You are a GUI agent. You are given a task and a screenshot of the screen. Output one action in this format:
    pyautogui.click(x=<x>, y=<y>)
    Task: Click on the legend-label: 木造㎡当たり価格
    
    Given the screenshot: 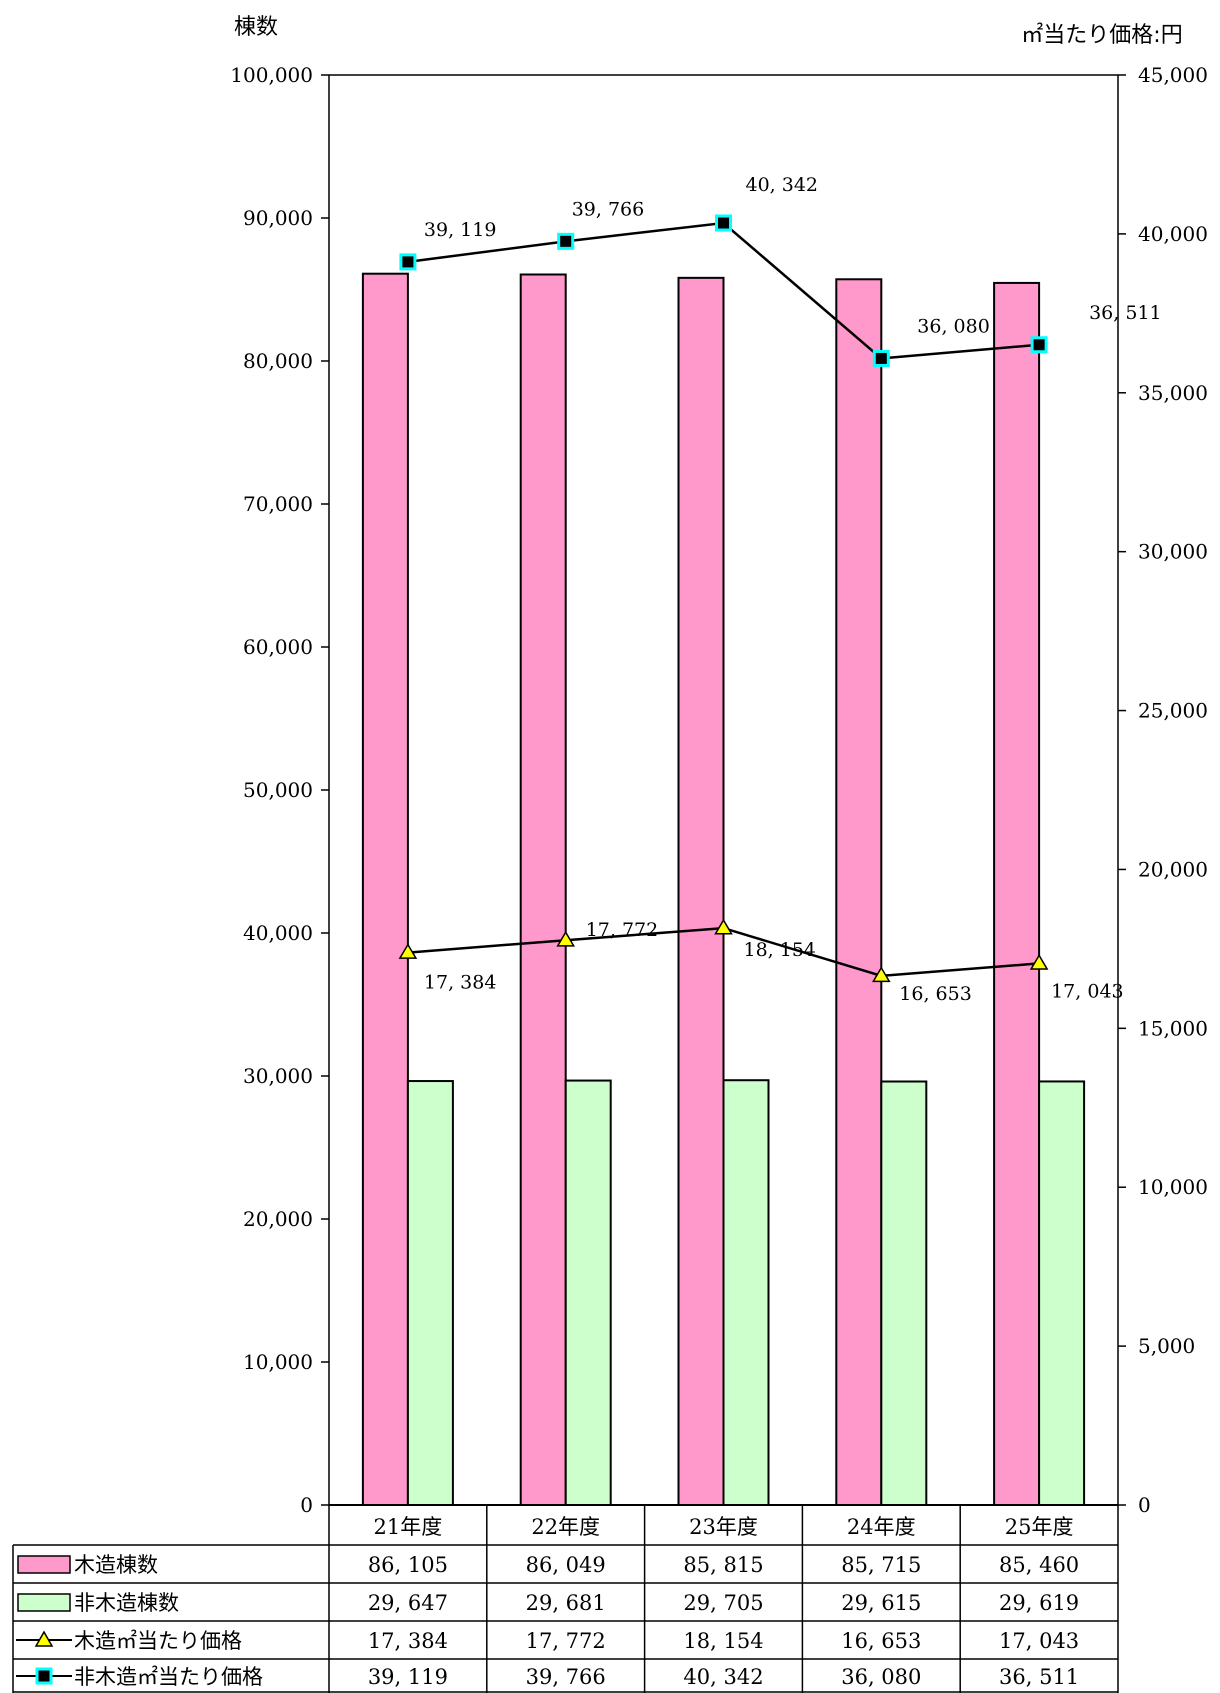 What is the action you would take?
    pyautogui.click(x=158, y=1641)
    